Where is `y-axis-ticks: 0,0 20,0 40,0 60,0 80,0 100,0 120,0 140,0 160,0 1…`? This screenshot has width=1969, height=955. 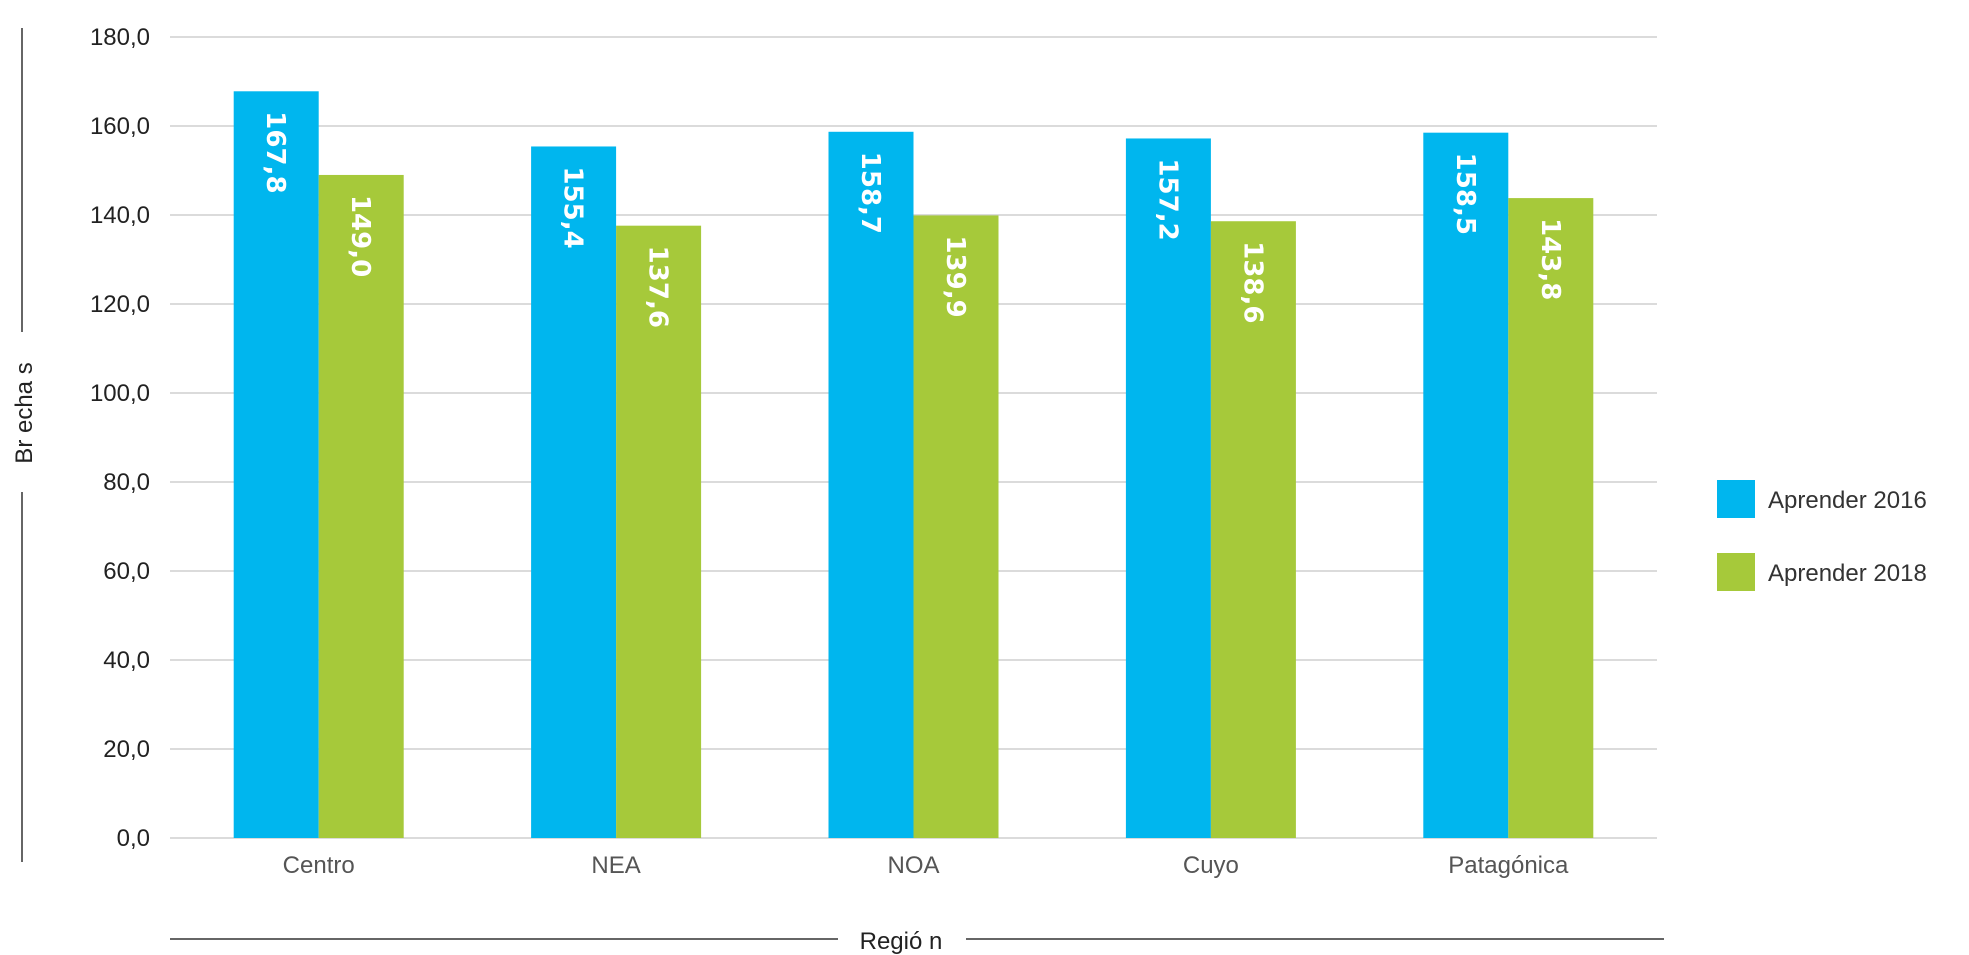
y-axis-ticks: 0,0 20,0 40,0 60,0 80,0 100,0 120,0 140,0 160,0 1… is located at coordinates (120, 438).